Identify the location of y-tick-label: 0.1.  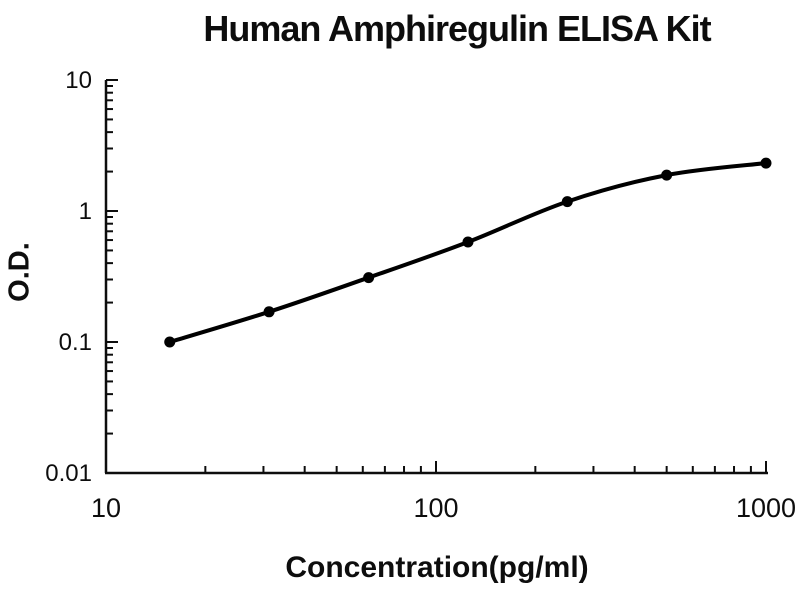
(75, 342).